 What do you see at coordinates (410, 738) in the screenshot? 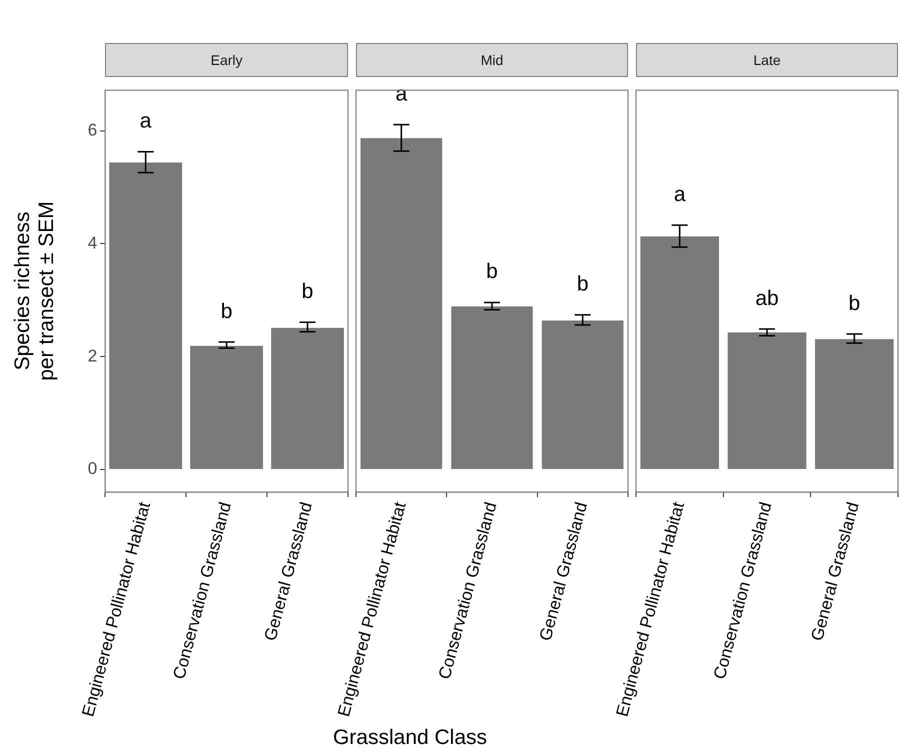
I see `x-axis-title: Grassland Class` at bounding box center [410, 738].